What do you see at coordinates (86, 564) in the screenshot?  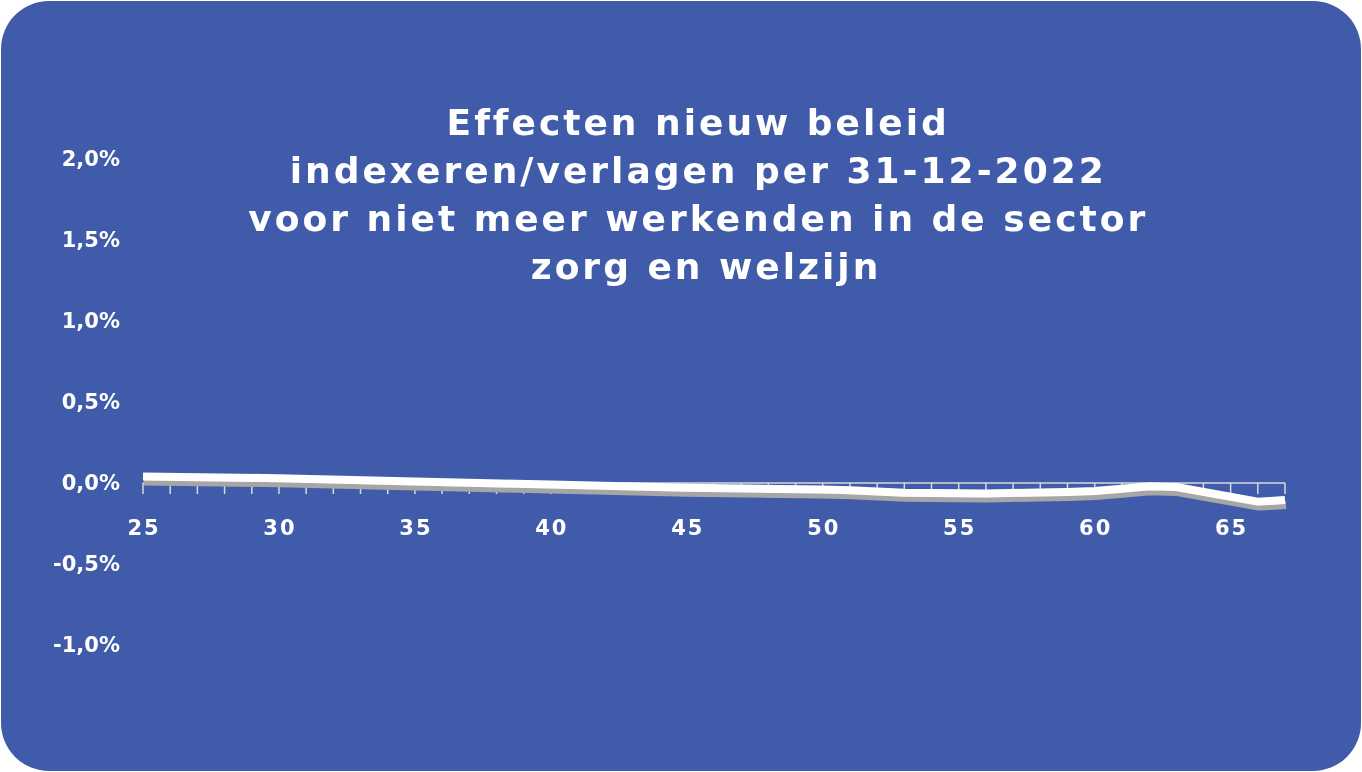 I see `y-tick-label: -0,5%` at bounding box center [86, 564].